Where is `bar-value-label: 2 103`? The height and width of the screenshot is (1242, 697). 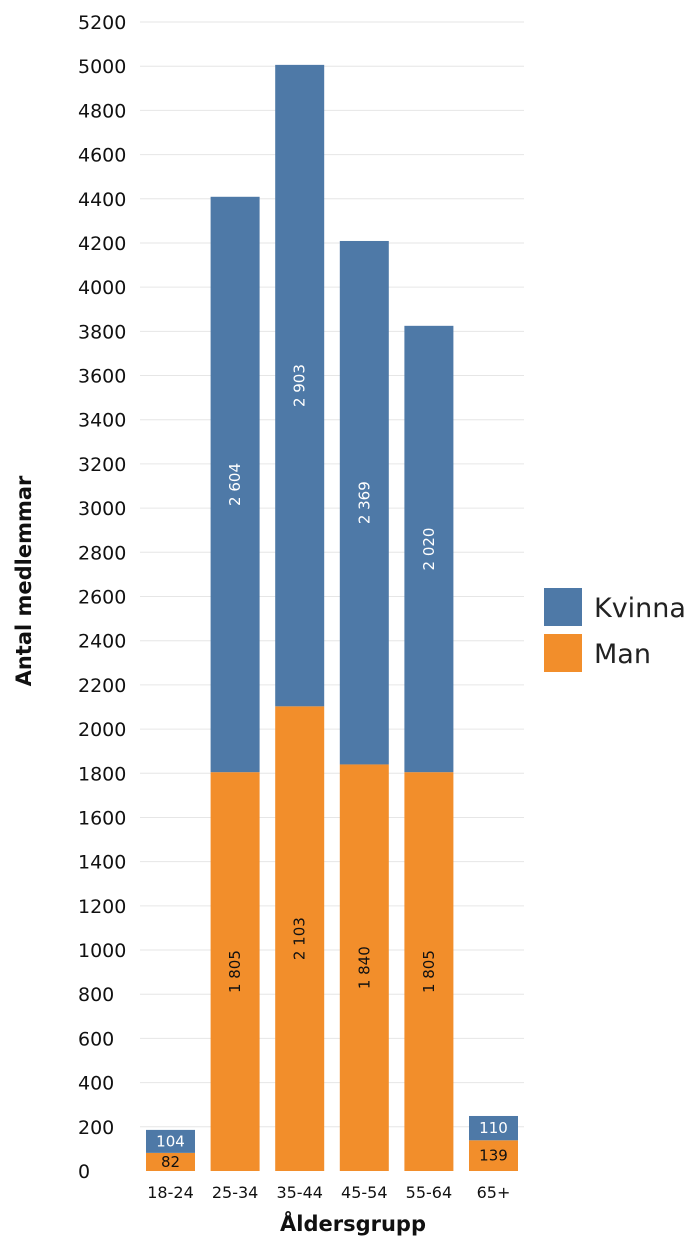 bar-value-label: 2 103 is located at coordinates (300, 938).